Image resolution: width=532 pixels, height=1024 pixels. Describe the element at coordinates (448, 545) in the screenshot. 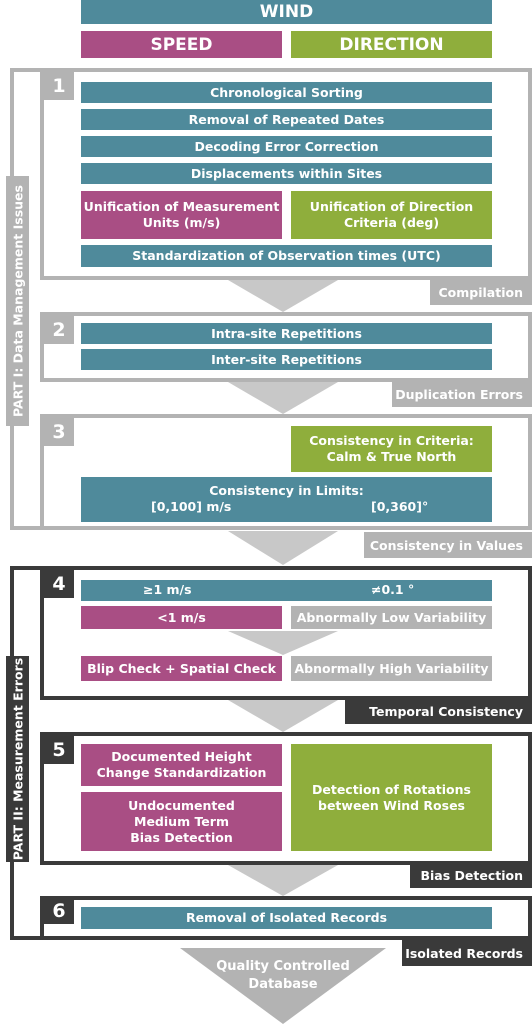

I see `consistency-values-label: Consistency in Values` at that location.